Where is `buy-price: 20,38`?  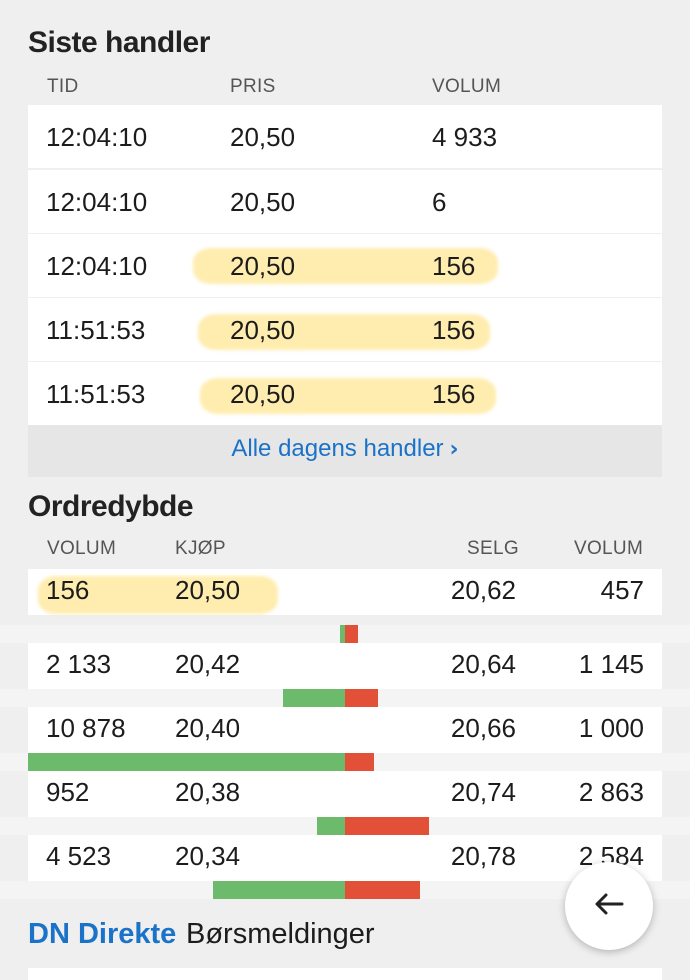 buy-price: 20,38 is located at coordinates (208, 792).